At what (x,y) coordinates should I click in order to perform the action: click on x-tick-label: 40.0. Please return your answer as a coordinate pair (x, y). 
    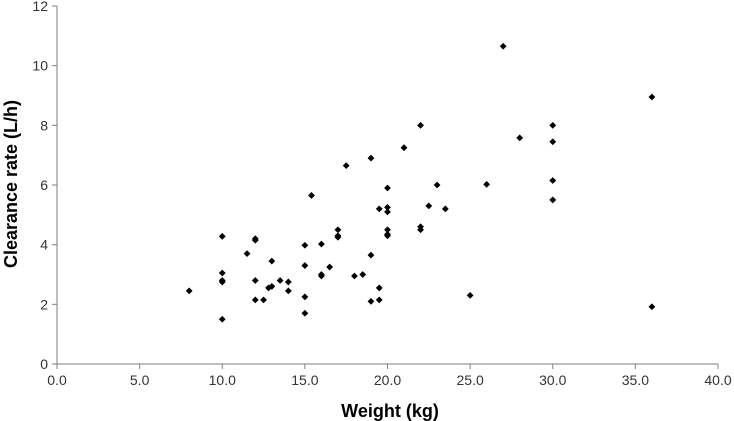
    Looking at the image, I should click on (717, 380).